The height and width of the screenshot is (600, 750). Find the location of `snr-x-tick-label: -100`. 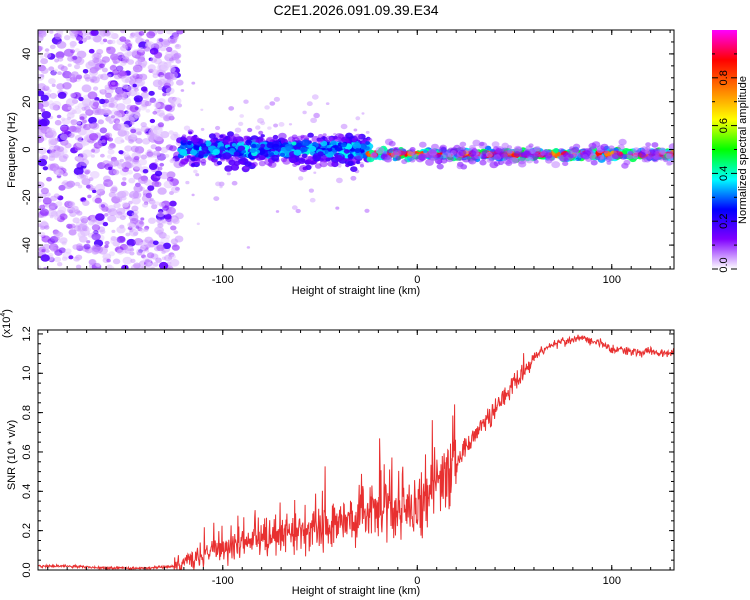

snr-x-tick-label: -100 is located at coordinates (223, 581).